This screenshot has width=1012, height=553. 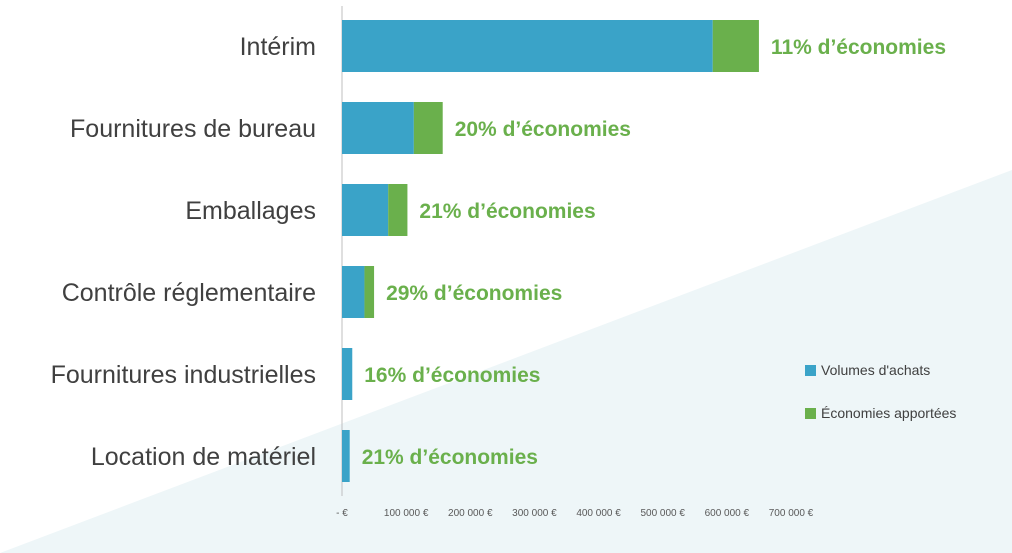 What do you see at coordinates (543, 129) in the screenshot?
I see `savings-data-label: 20% d’économies` at bounding box center [543, 129].